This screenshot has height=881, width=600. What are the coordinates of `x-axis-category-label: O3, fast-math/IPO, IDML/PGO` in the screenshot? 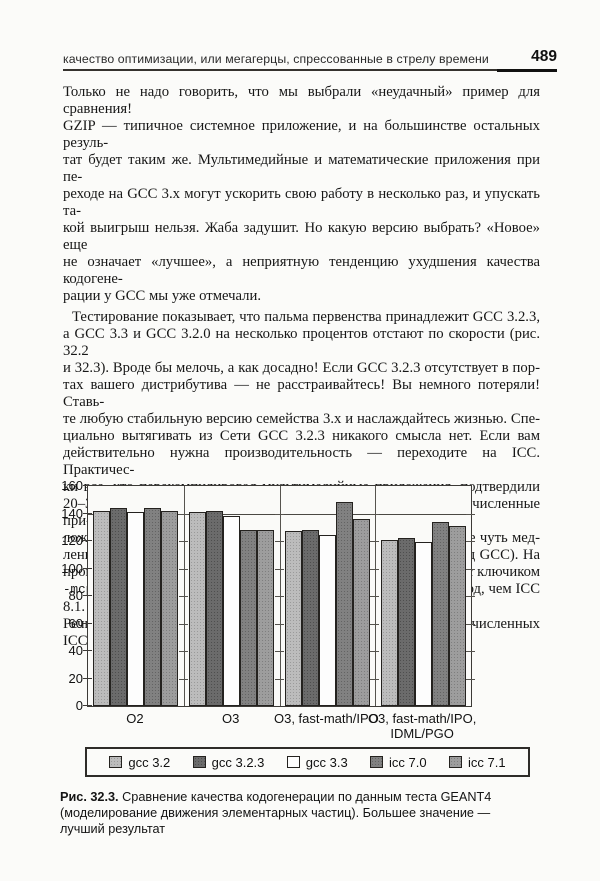 It's located at (422, 726).